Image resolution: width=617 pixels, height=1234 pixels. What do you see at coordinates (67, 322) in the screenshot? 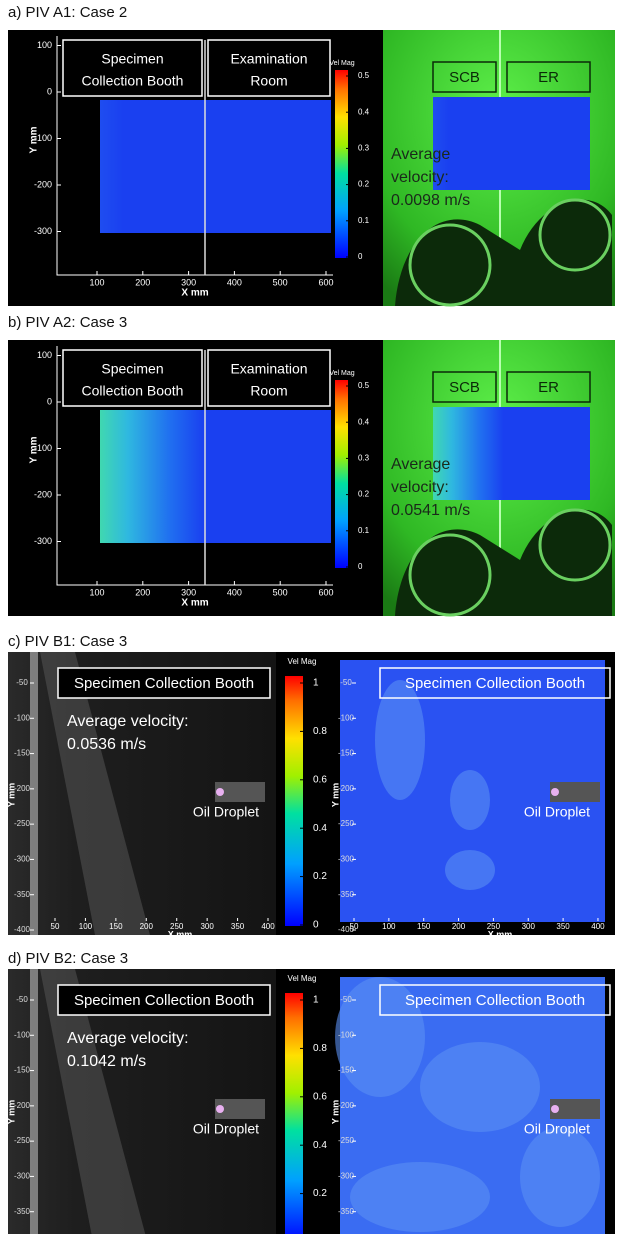
I see `panel-title: b) PIV A2: Case 3` at bounding box center [67, 322].